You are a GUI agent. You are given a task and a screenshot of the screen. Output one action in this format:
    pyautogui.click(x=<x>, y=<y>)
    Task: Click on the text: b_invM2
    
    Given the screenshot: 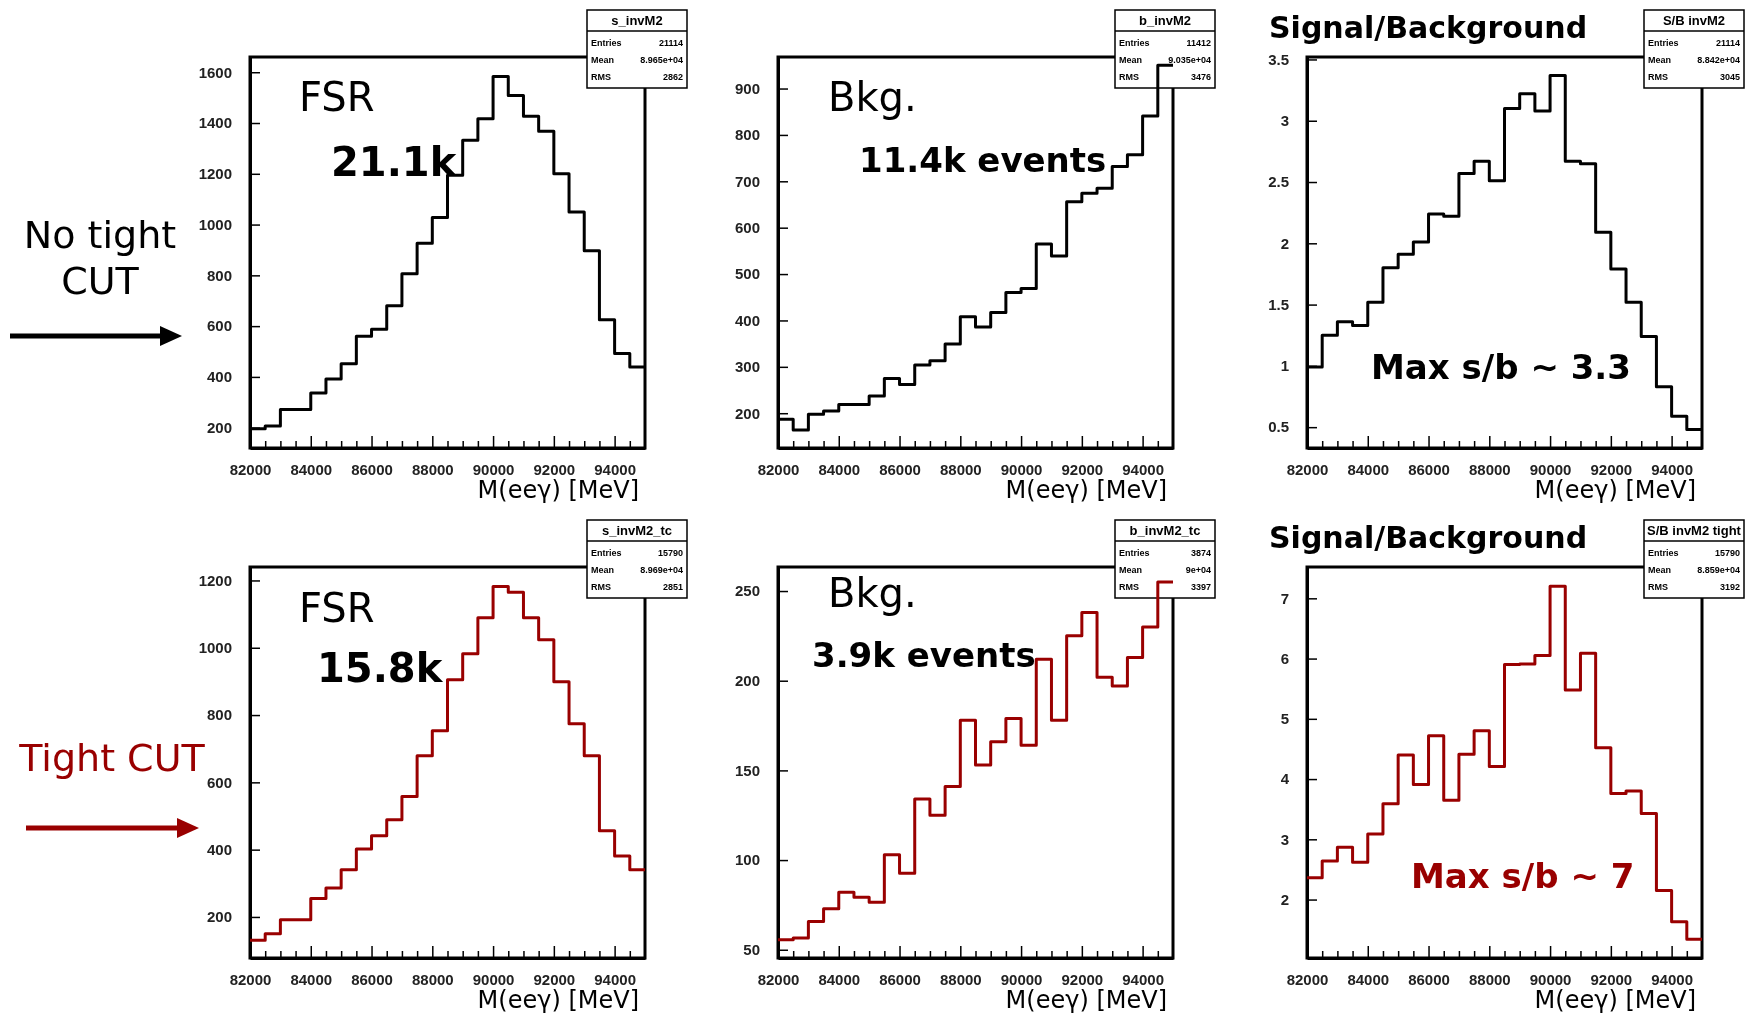 What is the action you would take?
    pyautogui.click(x=1165, y=20)
    